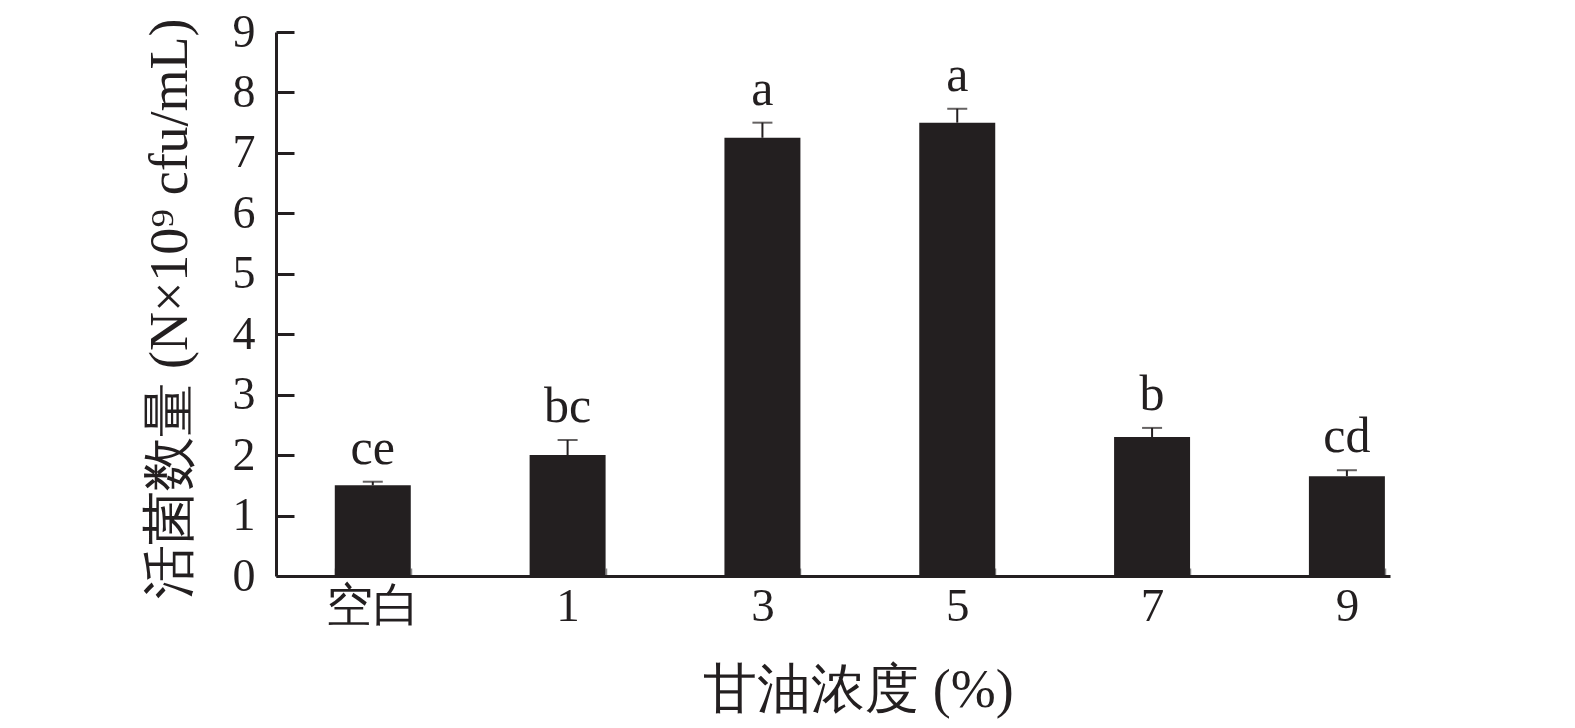 This screenshot has width=1575, height=728. I want to click on y-tick-label: 2, so click(244, 454).